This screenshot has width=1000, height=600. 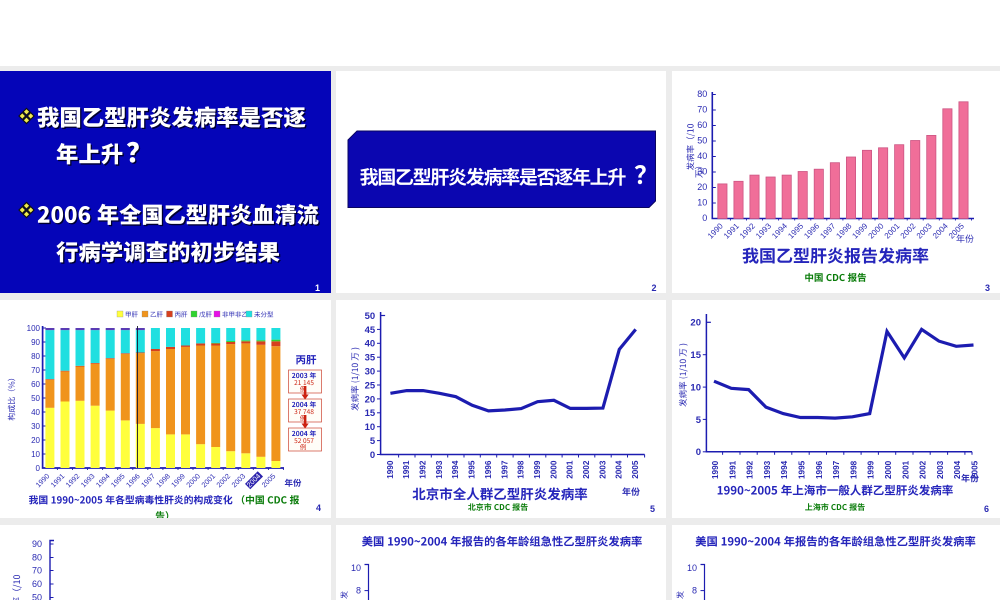 What do you see at coordinates (35, 426) in the screenshot?
I see `svg-text: 30` at bounding box center [35, 426].